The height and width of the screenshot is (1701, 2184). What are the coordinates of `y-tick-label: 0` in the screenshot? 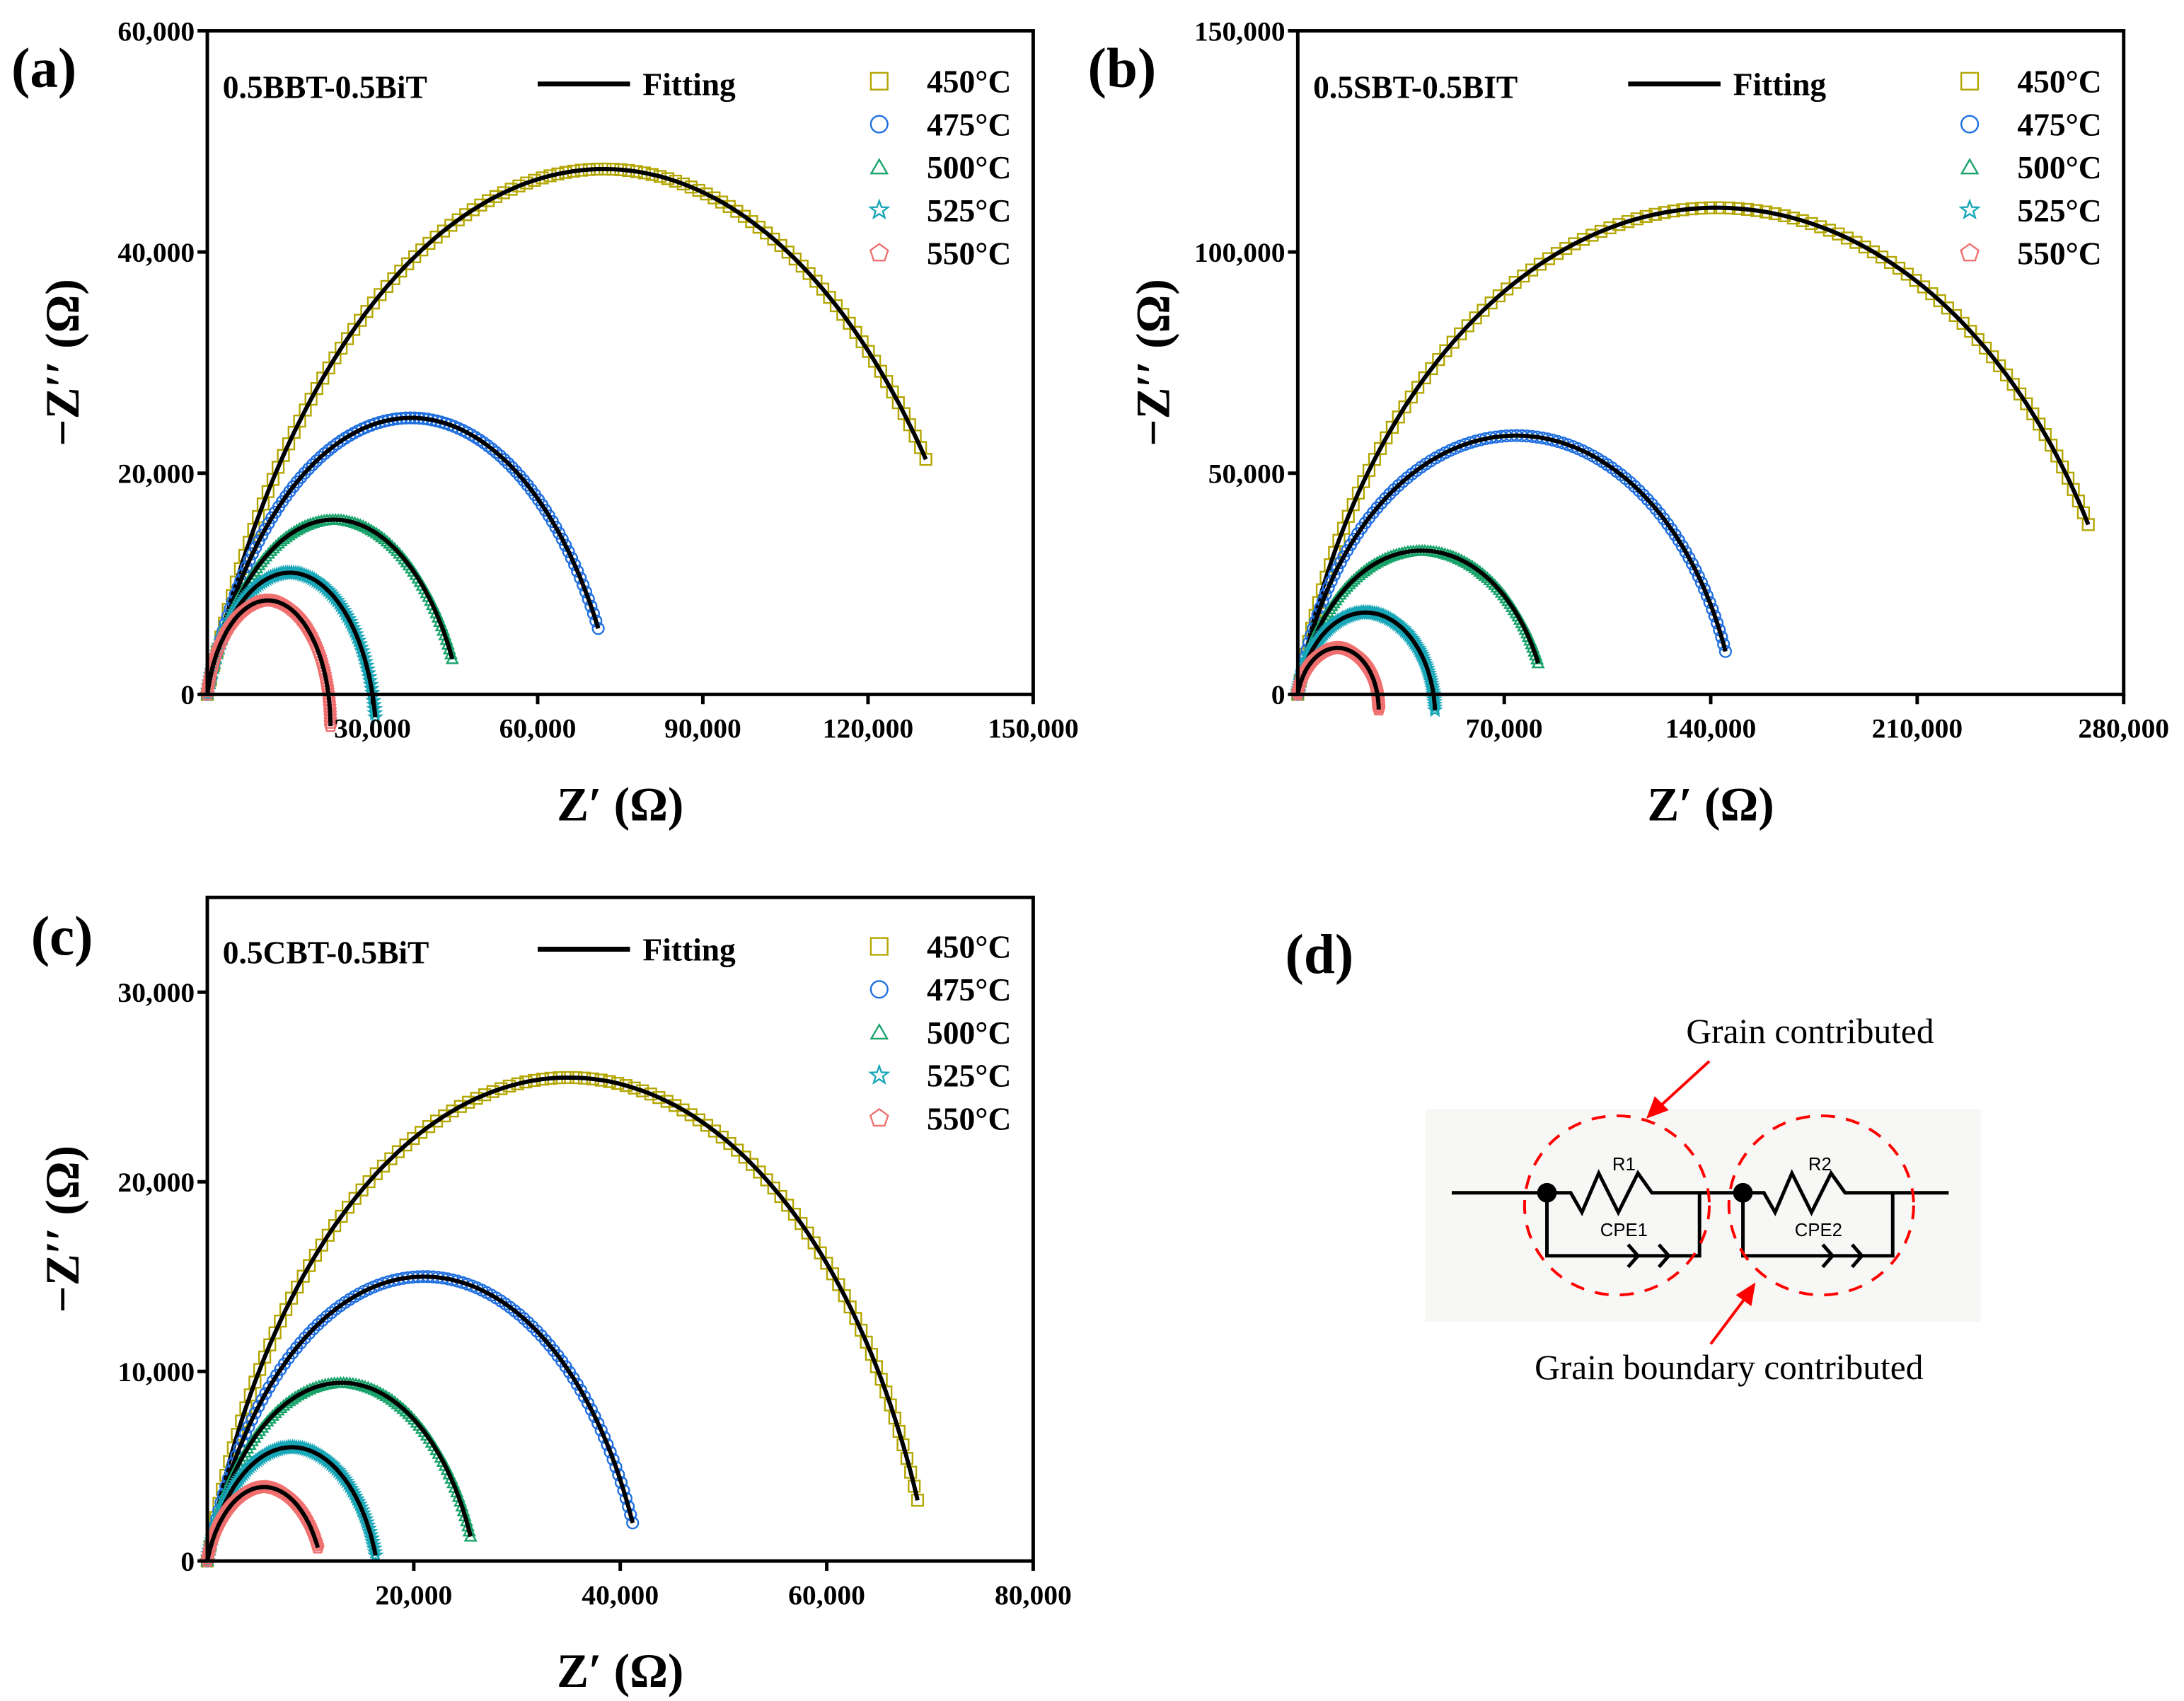 It's located at (1278, 695).